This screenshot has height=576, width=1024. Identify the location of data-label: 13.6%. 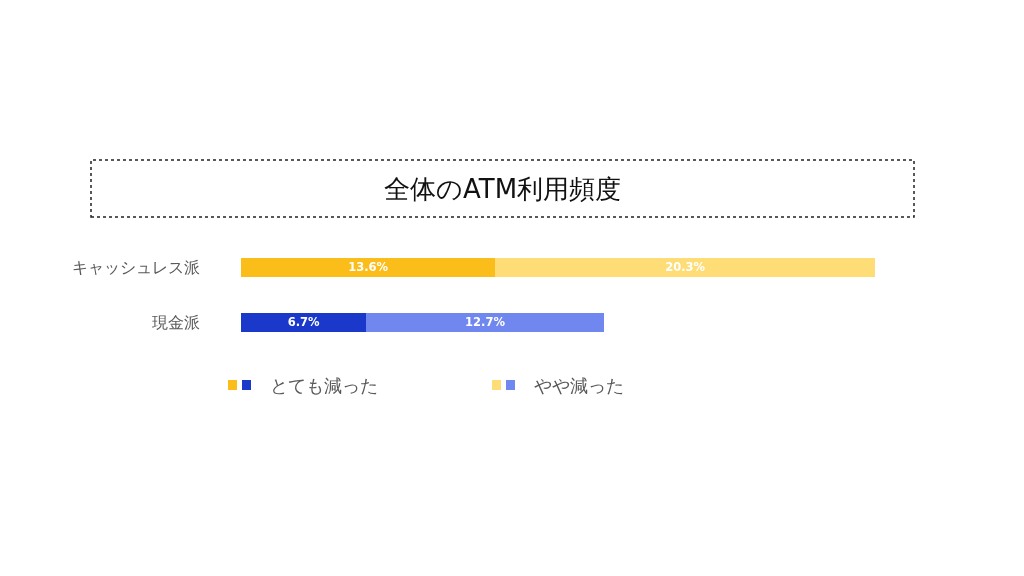
(368, 267).